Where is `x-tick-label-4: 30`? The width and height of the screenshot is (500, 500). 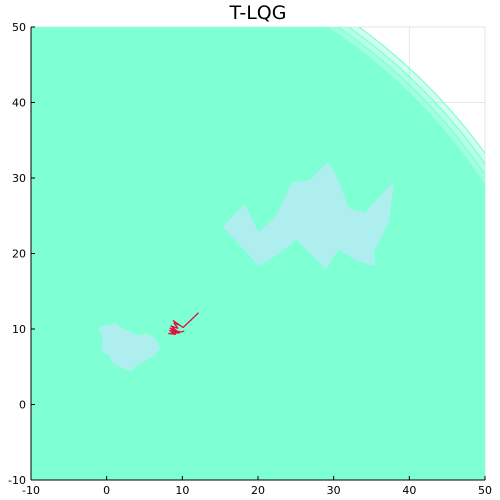 x-tick-label-4: 30 is located at coordinates (334, 490).